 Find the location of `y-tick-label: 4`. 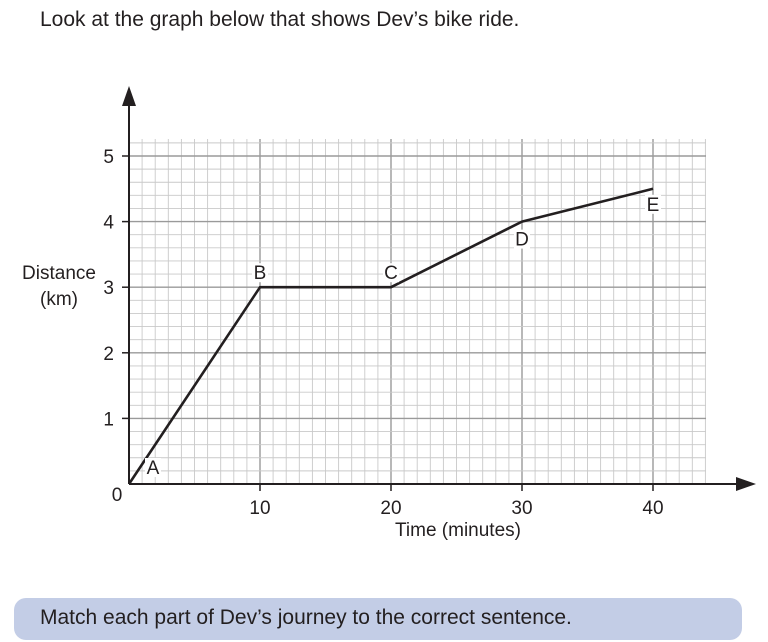

y-tick-label: 4 is located at coordinates (108, 223).